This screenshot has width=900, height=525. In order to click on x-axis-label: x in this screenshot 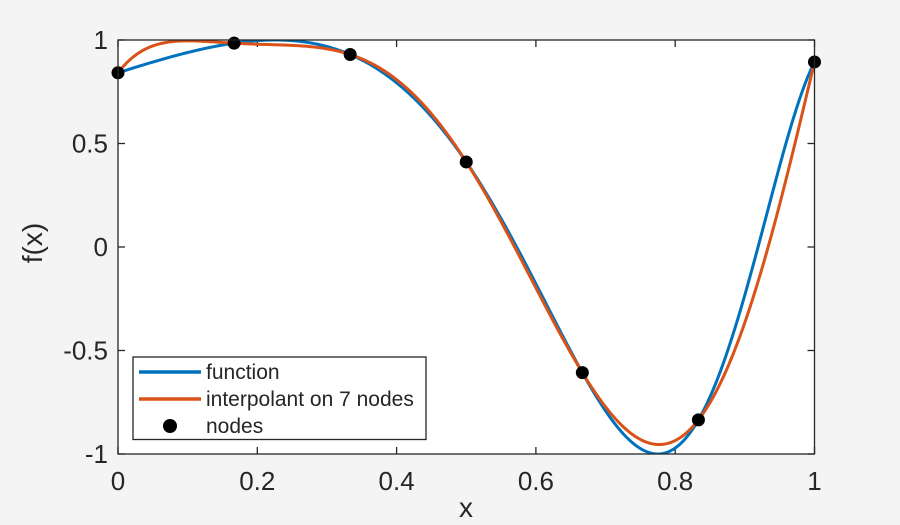, I will do `click(466, 507)`.